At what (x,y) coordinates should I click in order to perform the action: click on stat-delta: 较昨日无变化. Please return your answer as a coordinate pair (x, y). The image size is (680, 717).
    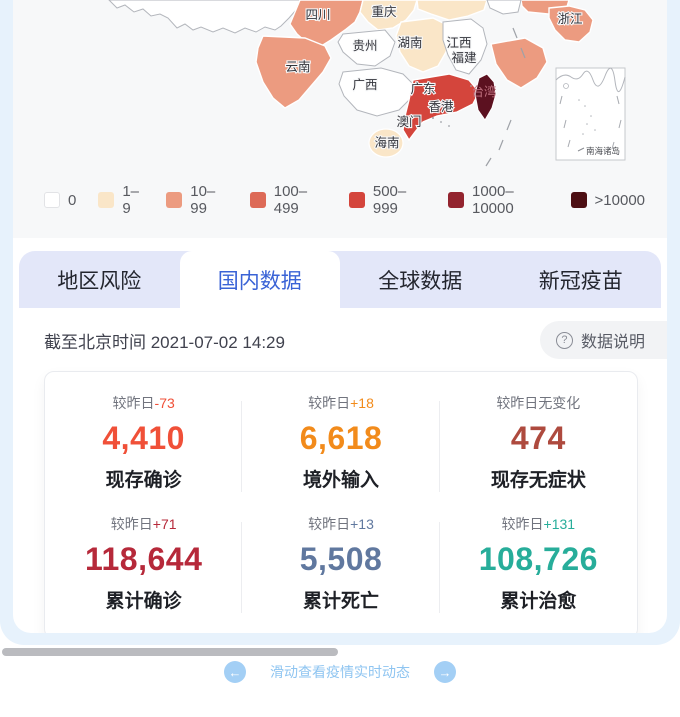
    Looking at the image, I should click on (538, 403).